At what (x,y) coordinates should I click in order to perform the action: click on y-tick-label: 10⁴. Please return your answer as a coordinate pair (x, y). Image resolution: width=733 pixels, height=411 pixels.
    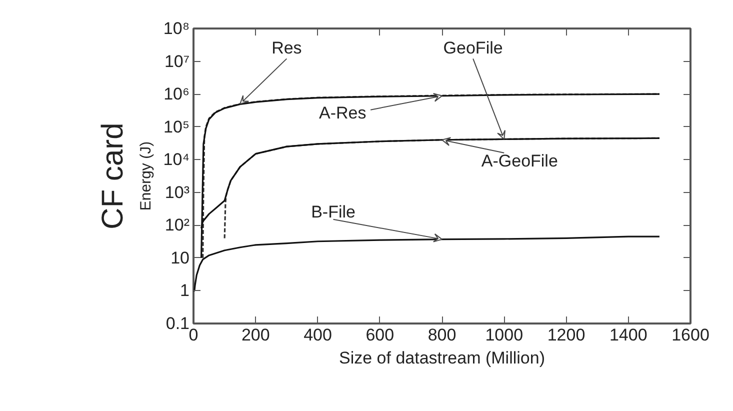
    Looking at the image, I should click on (176, 160).